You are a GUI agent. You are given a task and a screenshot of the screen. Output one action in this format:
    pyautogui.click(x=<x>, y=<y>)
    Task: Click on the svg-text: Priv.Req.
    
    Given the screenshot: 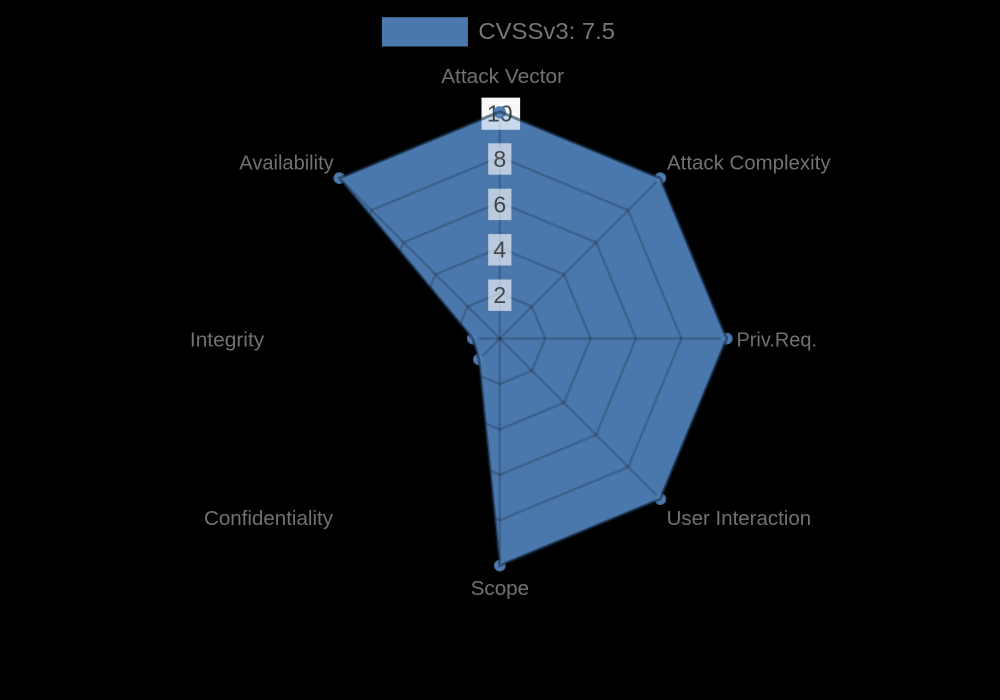 What is the action you would take?
    pyautogui.click(x=777, y=340)
    